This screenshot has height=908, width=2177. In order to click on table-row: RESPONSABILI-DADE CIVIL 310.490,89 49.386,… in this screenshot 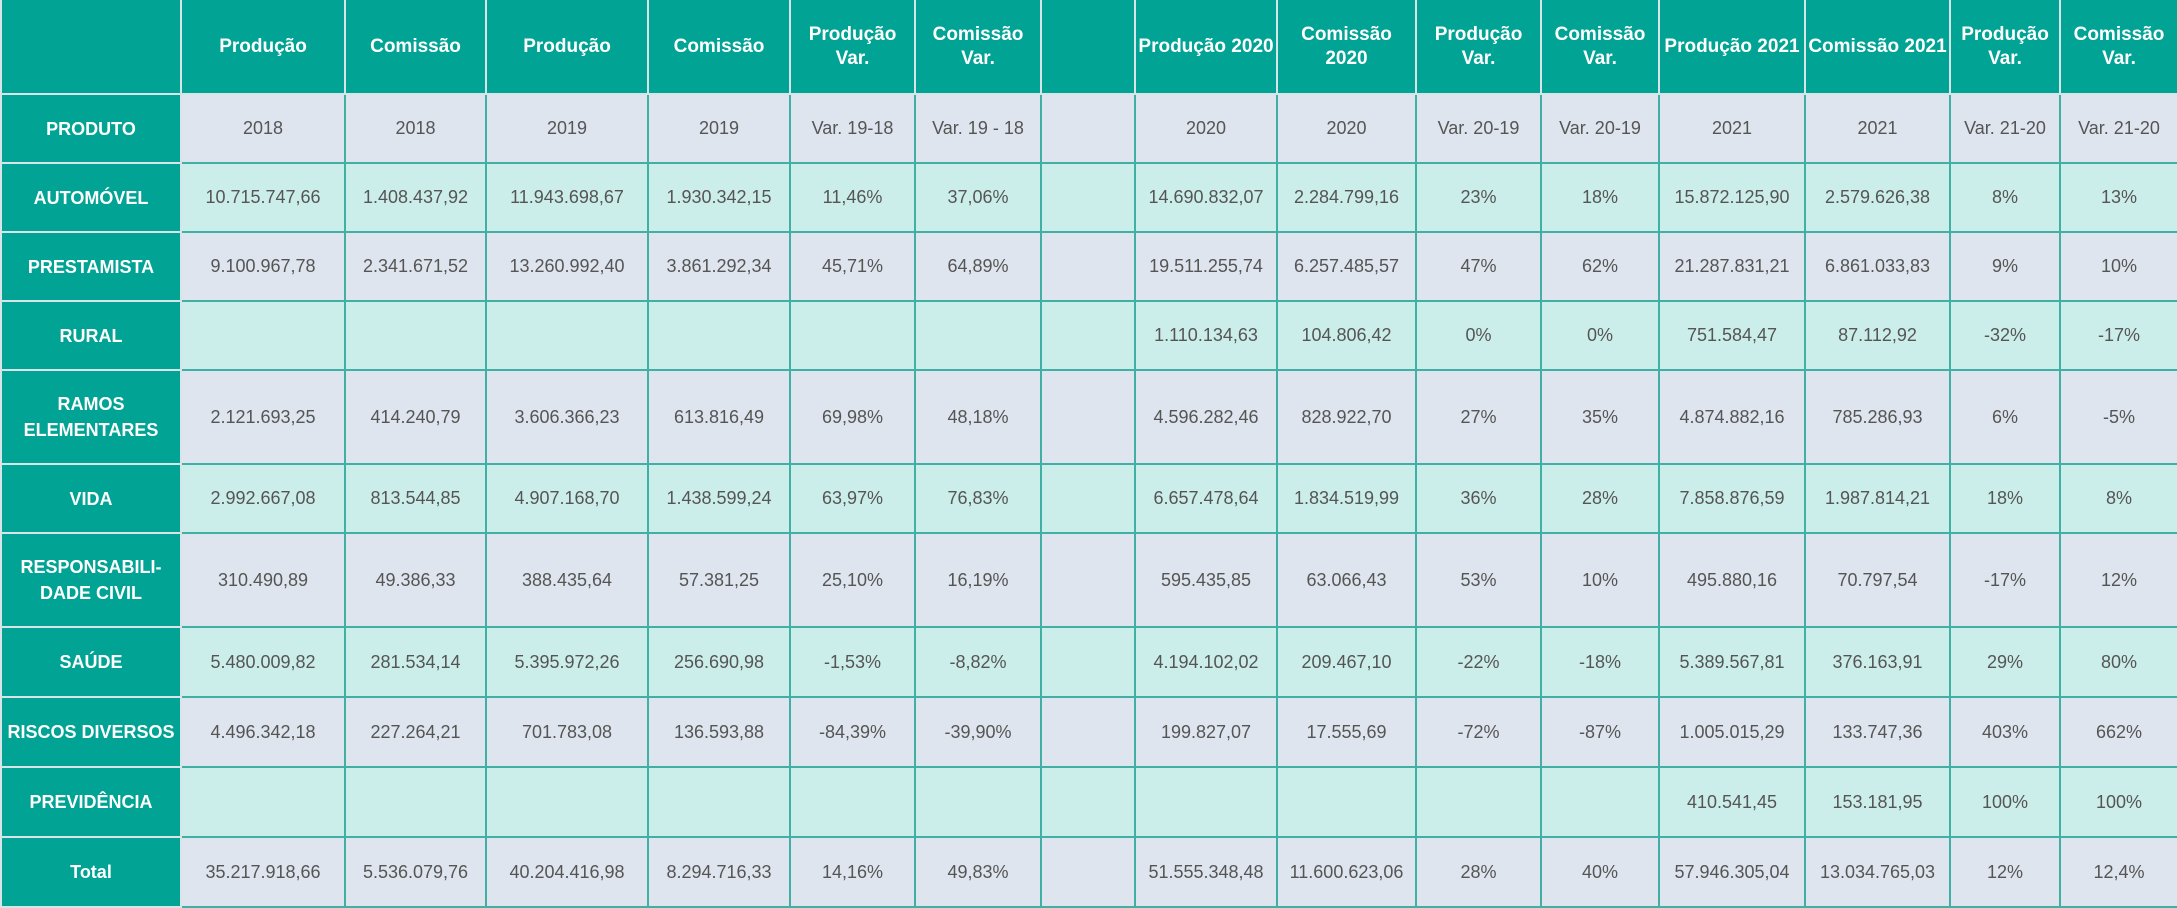, I will do `click(1088, 580)`.